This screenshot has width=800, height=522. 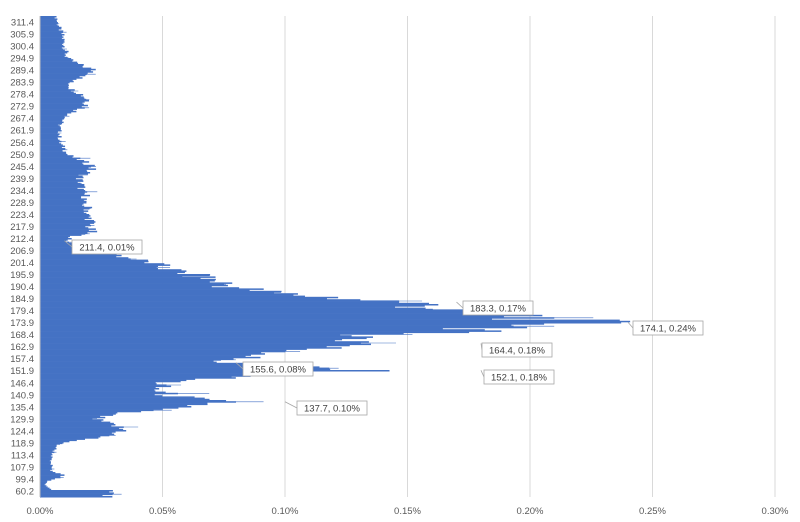 I want to click on y-tick-label: 140.9, so click(x=22, y=395).